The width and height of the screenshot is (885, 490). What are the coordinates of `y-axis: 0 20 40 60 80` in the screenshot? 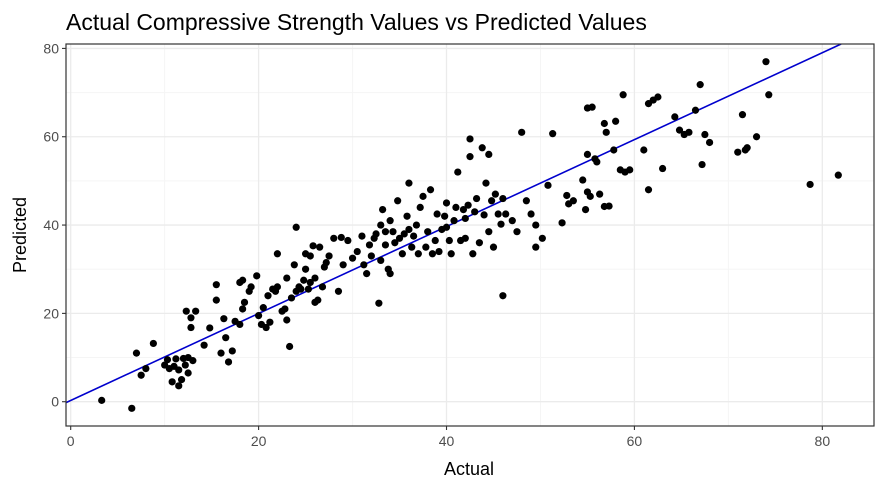 It's located at (54, 225).